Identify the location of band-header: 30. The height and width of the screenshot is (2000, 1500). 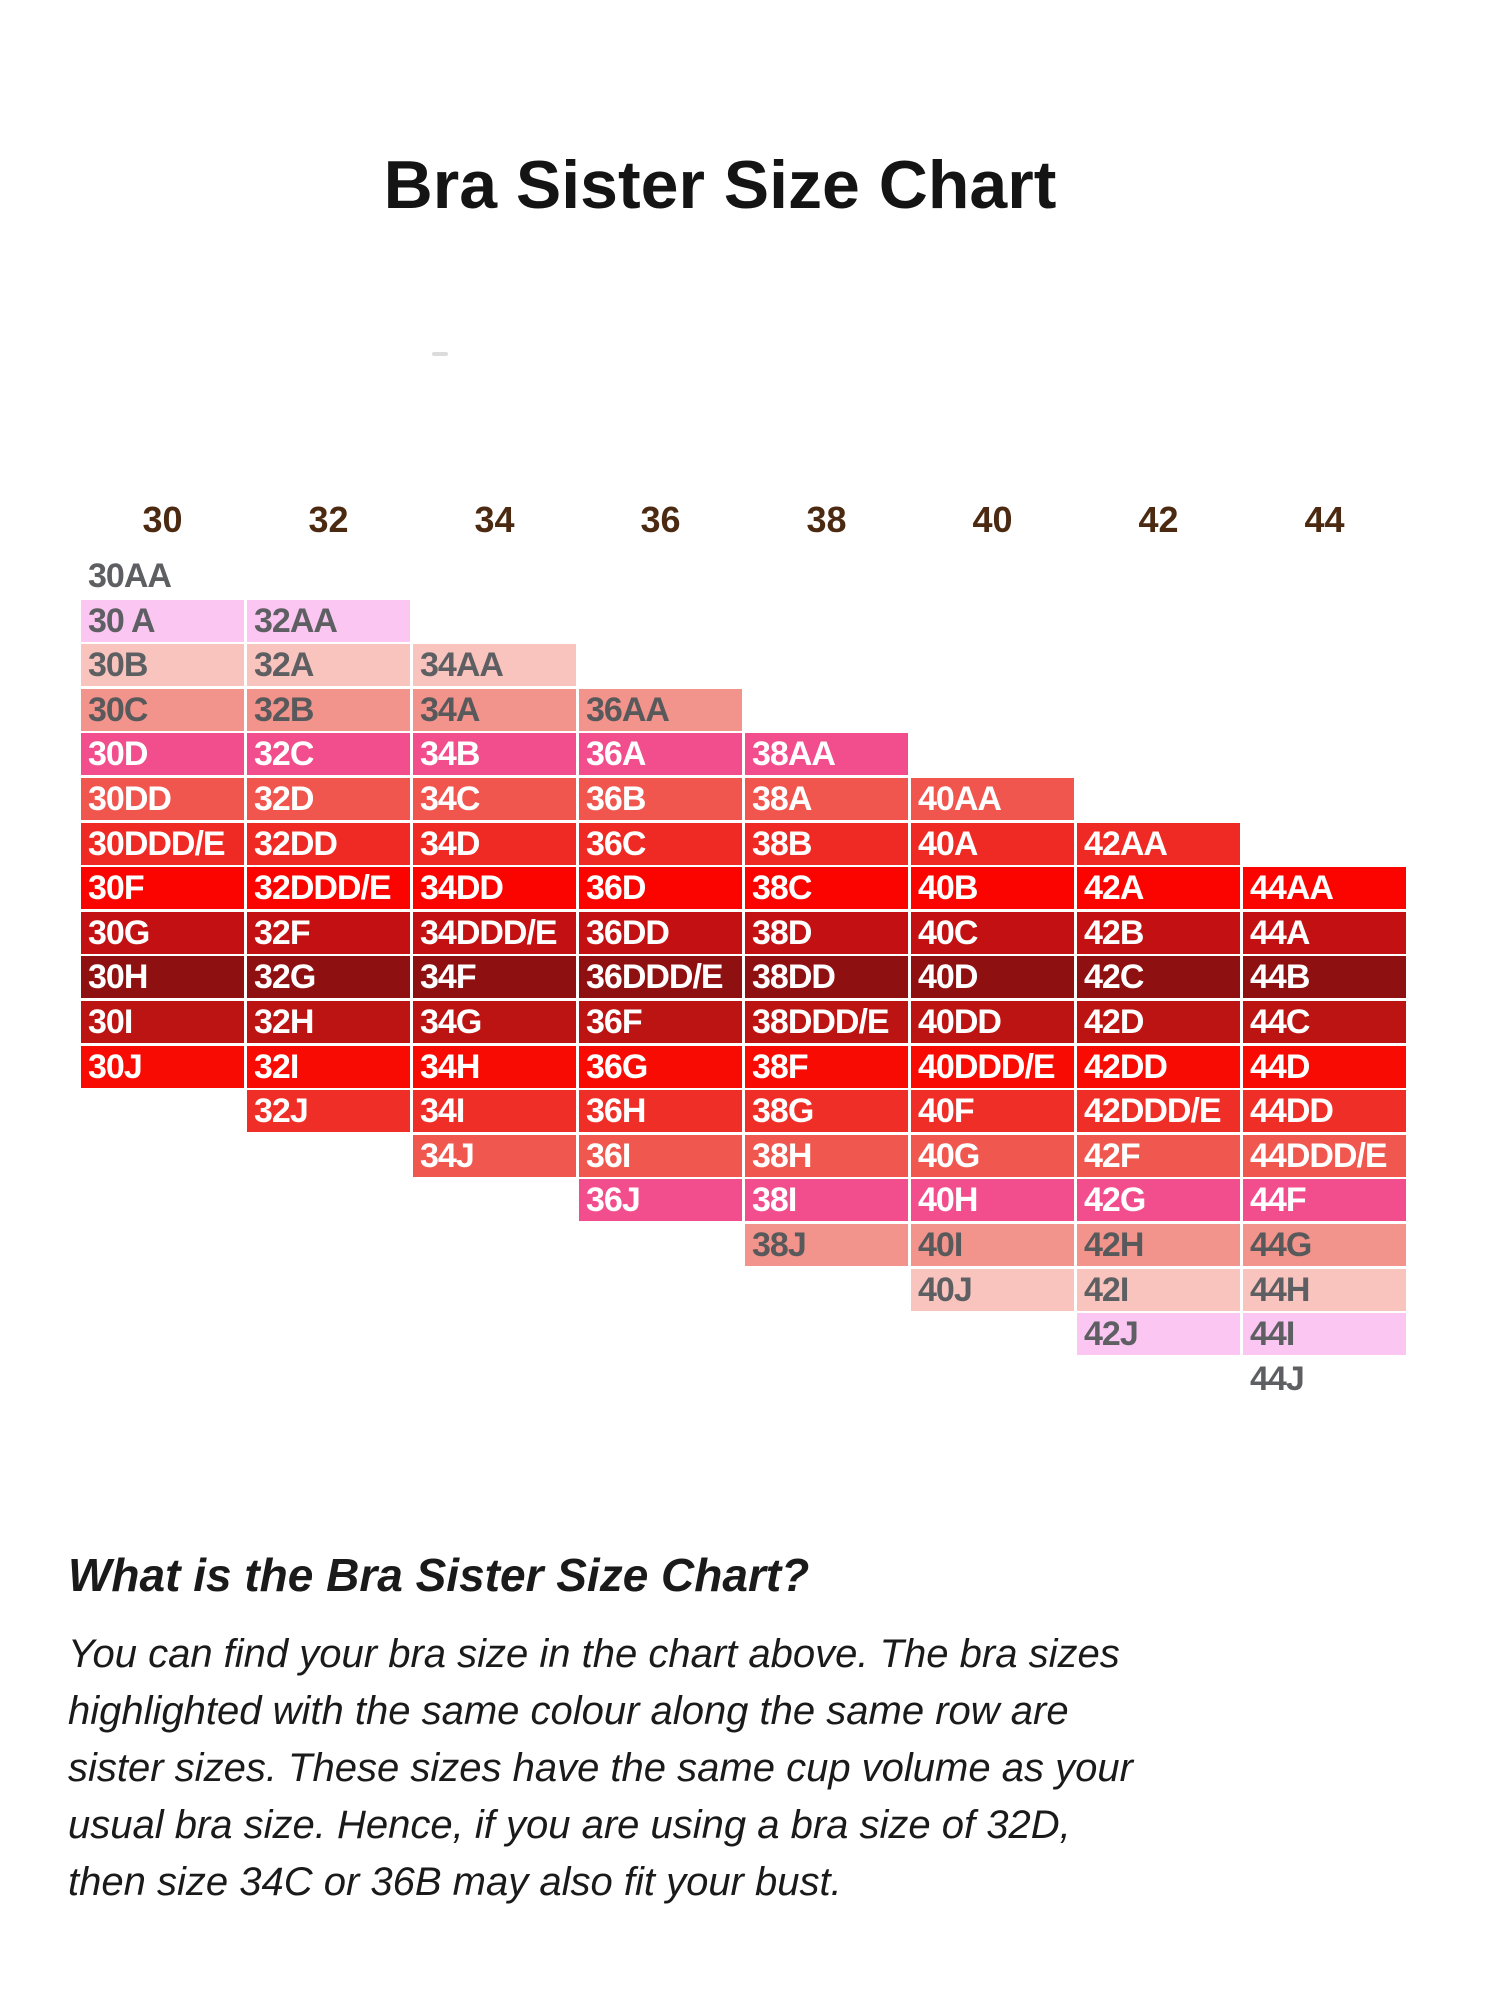
(162, 519).